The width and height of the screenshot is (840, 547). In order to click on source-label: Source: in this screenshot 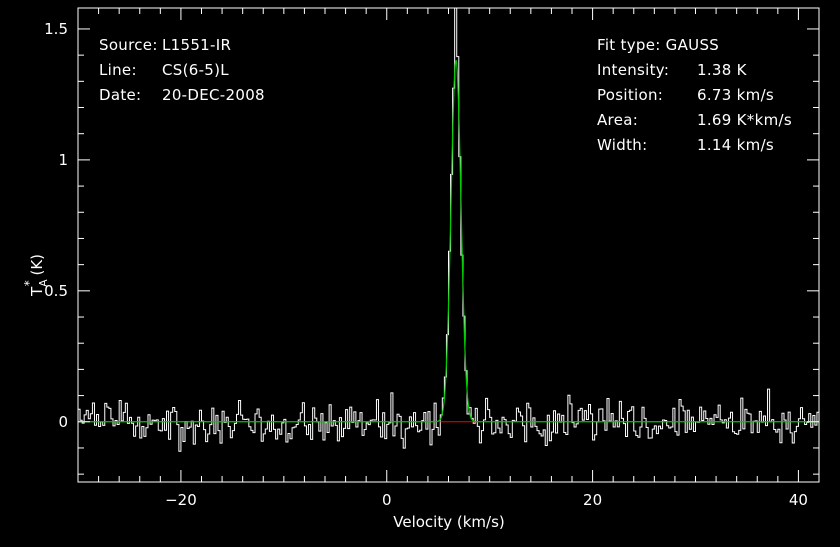, I will do `click(128, 45)`.